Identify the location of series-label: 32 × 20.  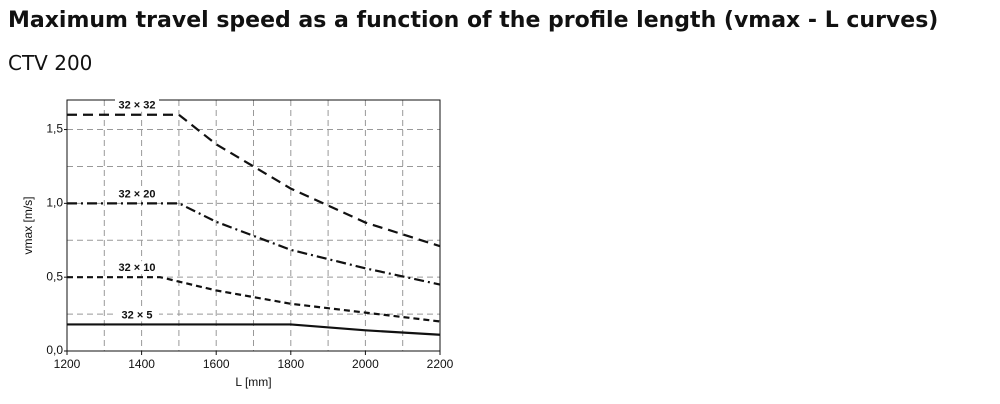
(136, 194).